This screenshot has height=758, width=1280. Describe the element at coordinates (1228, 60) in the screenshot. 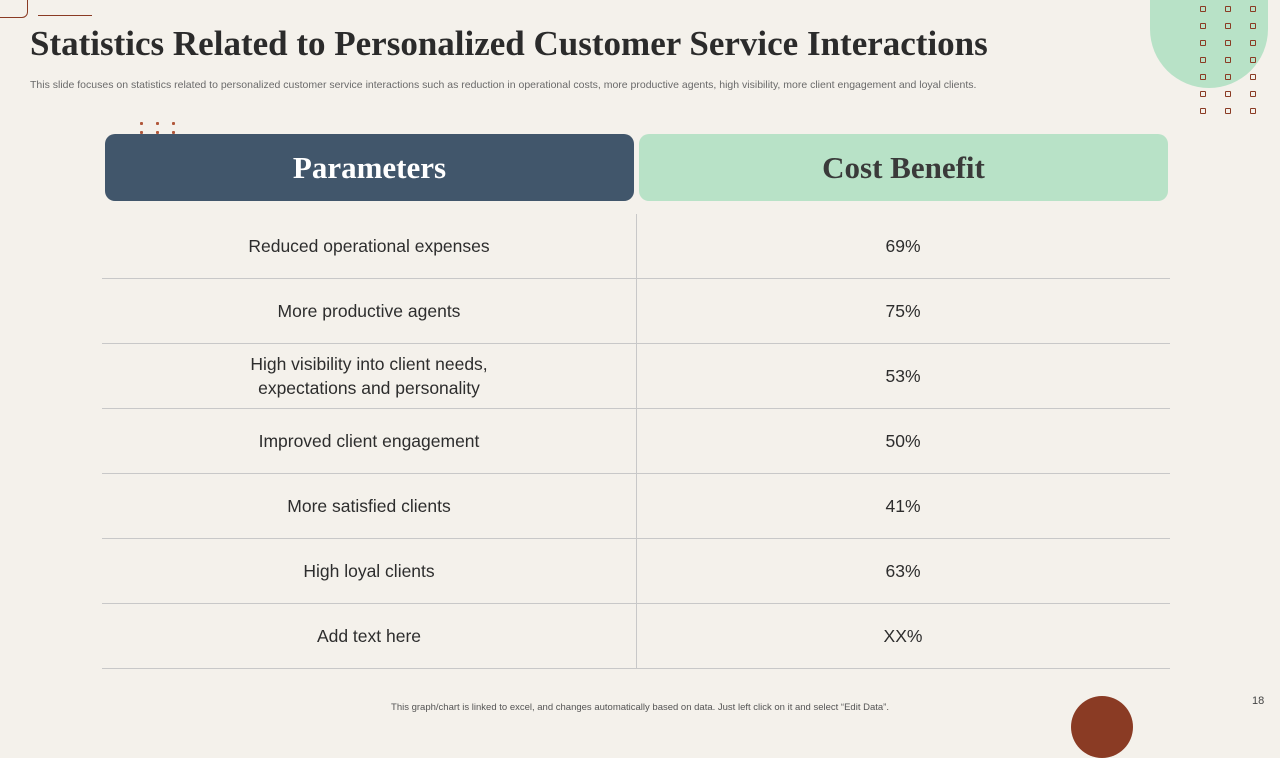

I see `dot-grid-decoration` at that location.